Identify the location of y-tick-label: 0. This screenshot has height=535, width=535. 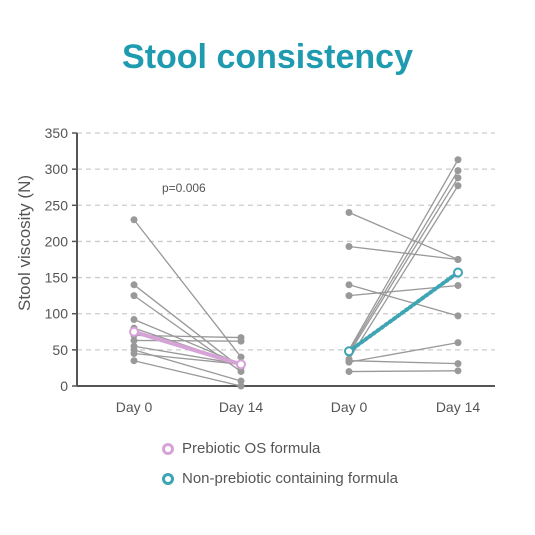
(64, 386).